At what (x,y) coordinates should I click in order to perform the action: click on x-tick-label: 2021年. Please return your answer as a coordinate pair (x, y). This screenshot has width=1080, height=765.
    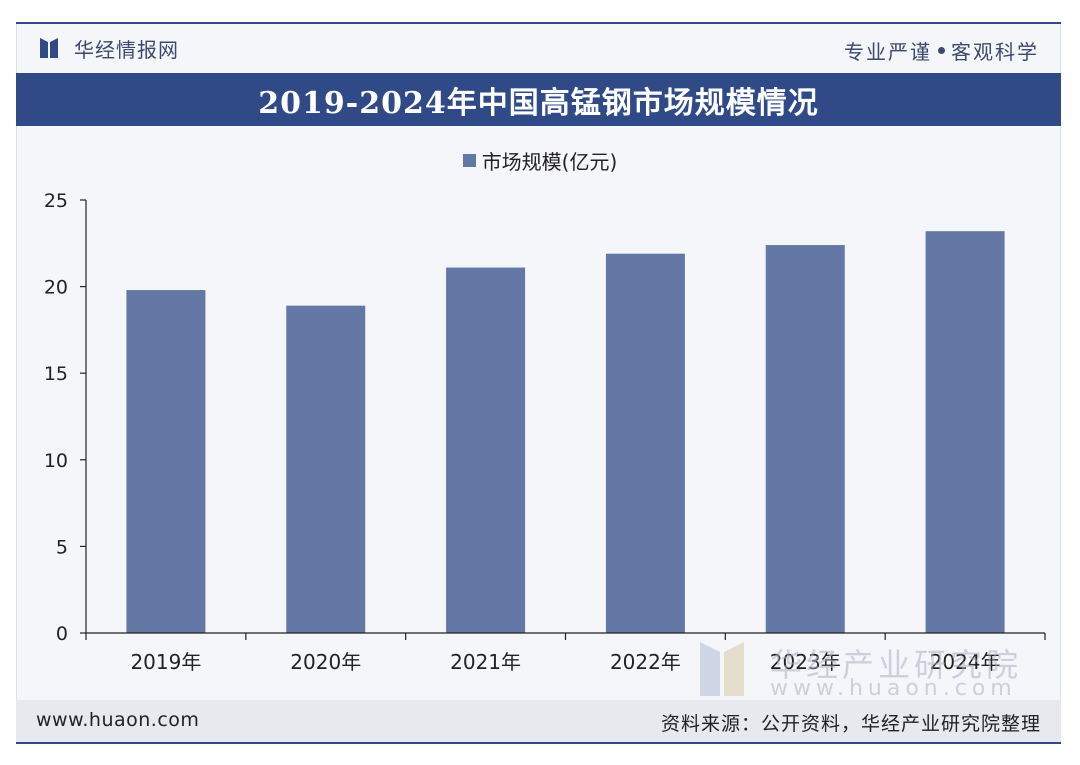
    Looking at the image, I should click on (485, 662).